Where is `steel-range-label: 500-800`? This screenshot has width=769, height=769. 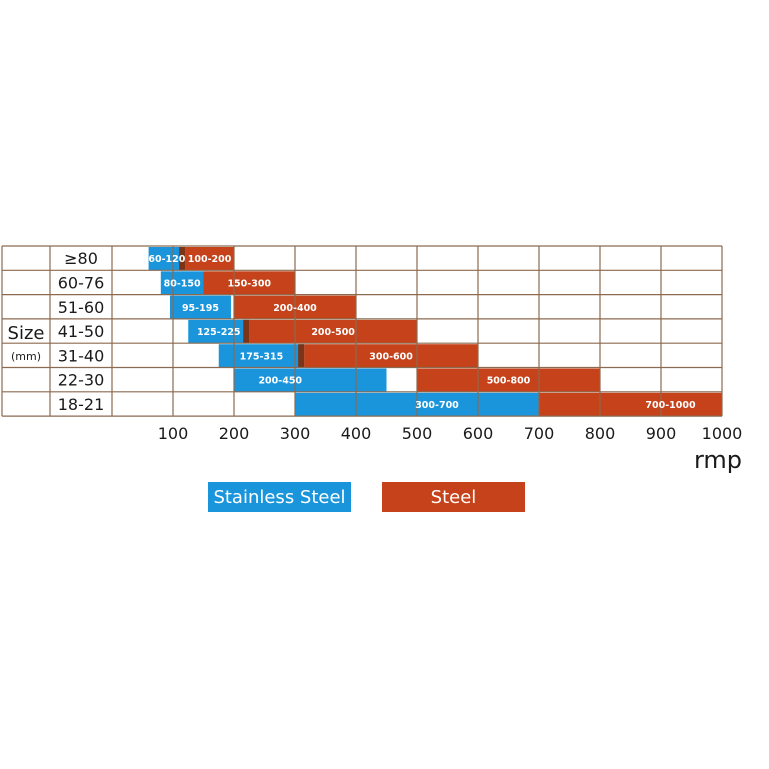 steel-range-label: 500-800 is located at coordinates (509, 381).